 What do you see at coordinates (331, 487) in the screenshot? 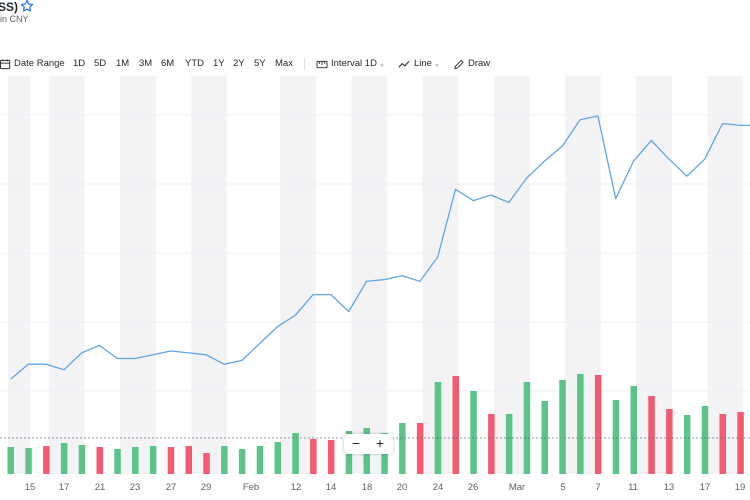
I see `x-tick-label: 14` at bounding box center [331, 487].